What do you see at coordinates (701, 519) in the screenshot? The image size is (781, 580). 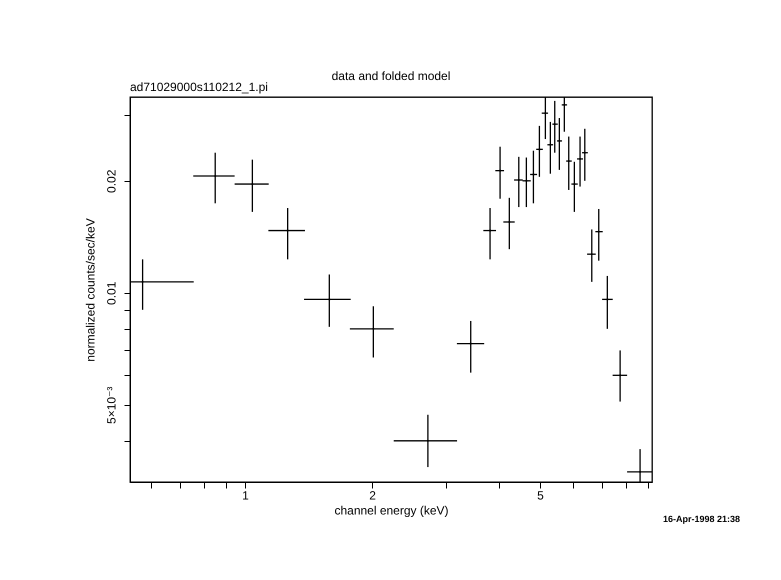 I see `text: 16-Apr-1998 21:38` at bounding box center [701, 519].